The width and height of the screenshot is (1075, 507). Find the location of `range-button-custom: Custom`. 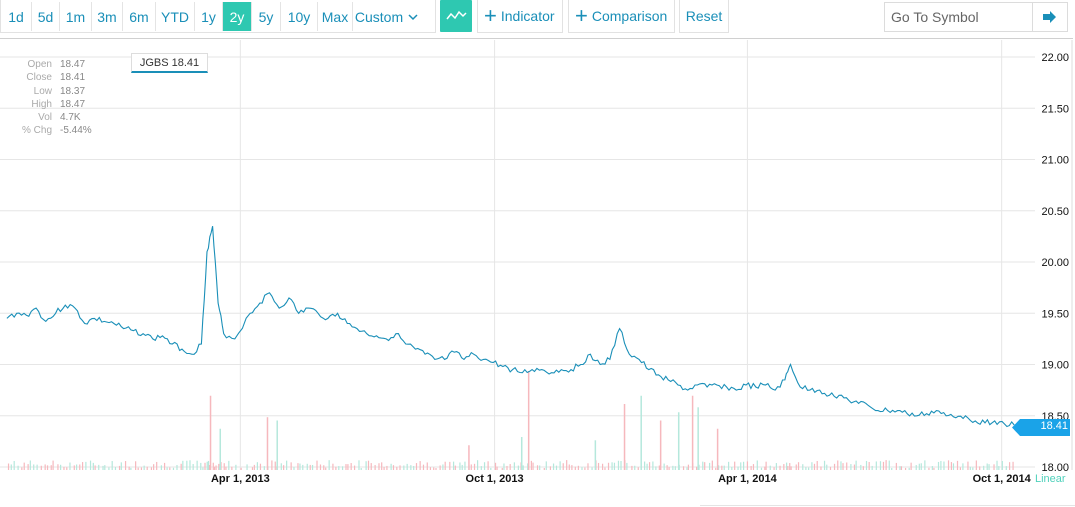

range-button-custom: Custom is located at coordinates (386, 16).